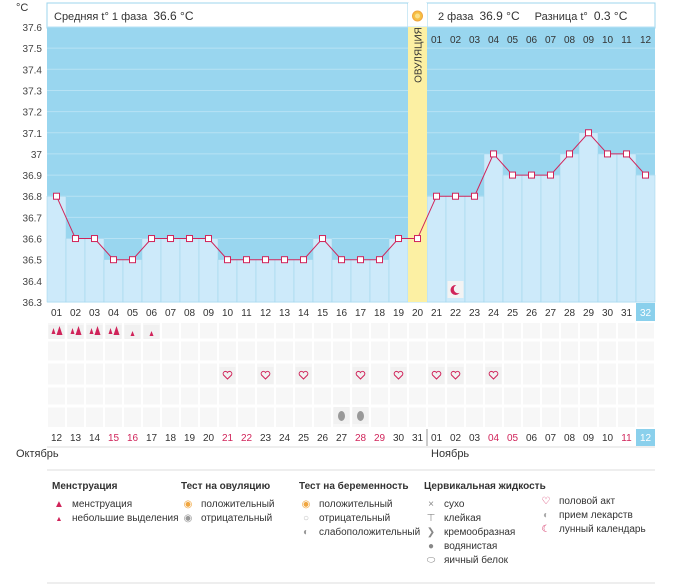 The height and width of the screenshot is (587, 693). I want to click on drop-icon: ▲, so click(59, 504).